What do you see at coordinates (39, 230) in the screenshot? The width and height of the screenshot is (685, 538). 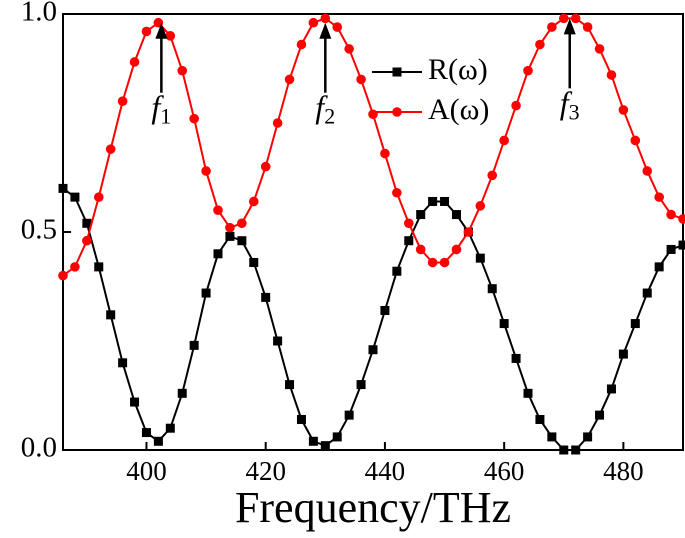 I see `y-tick-label: 0.5` at bounding box center [39, 230].